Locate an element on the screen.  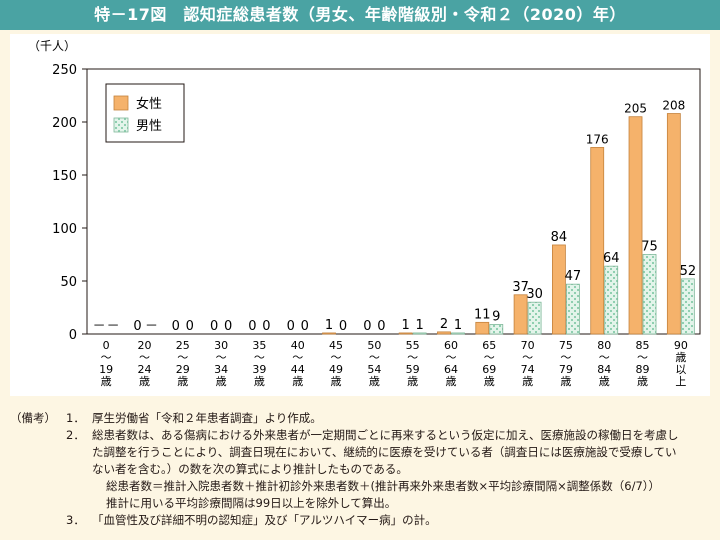
note-number: 1． is located at coordinates (75, 418).